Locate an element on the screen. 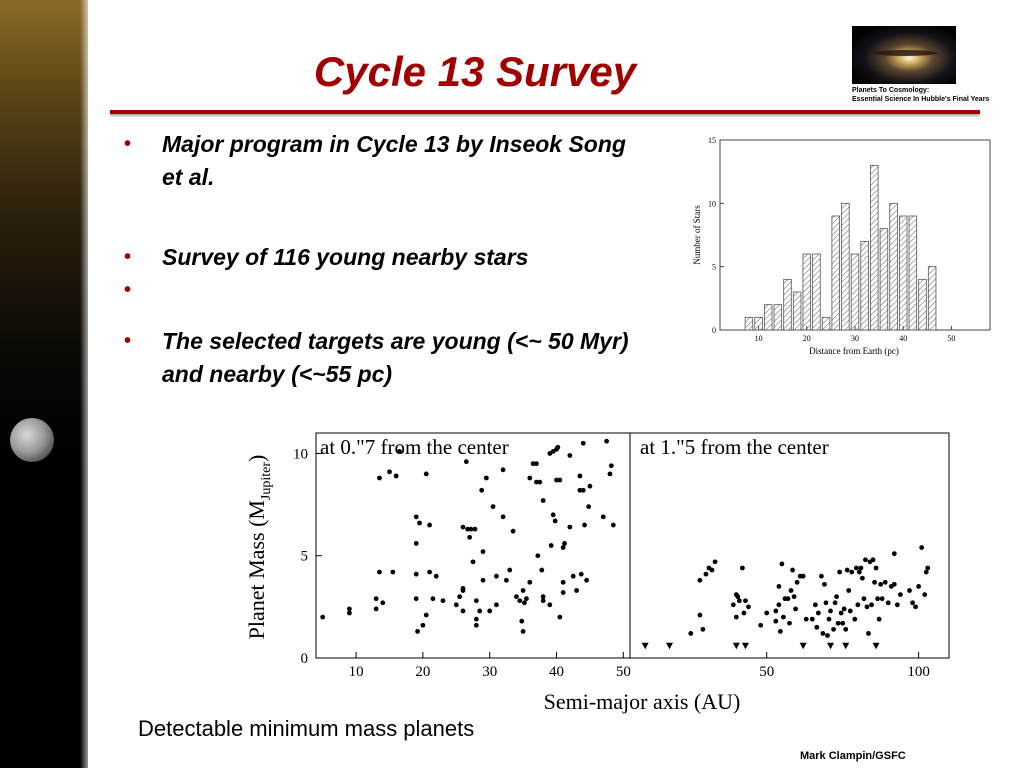  histogram-y-tick-label: 5 is located at coordinates (714, 267).